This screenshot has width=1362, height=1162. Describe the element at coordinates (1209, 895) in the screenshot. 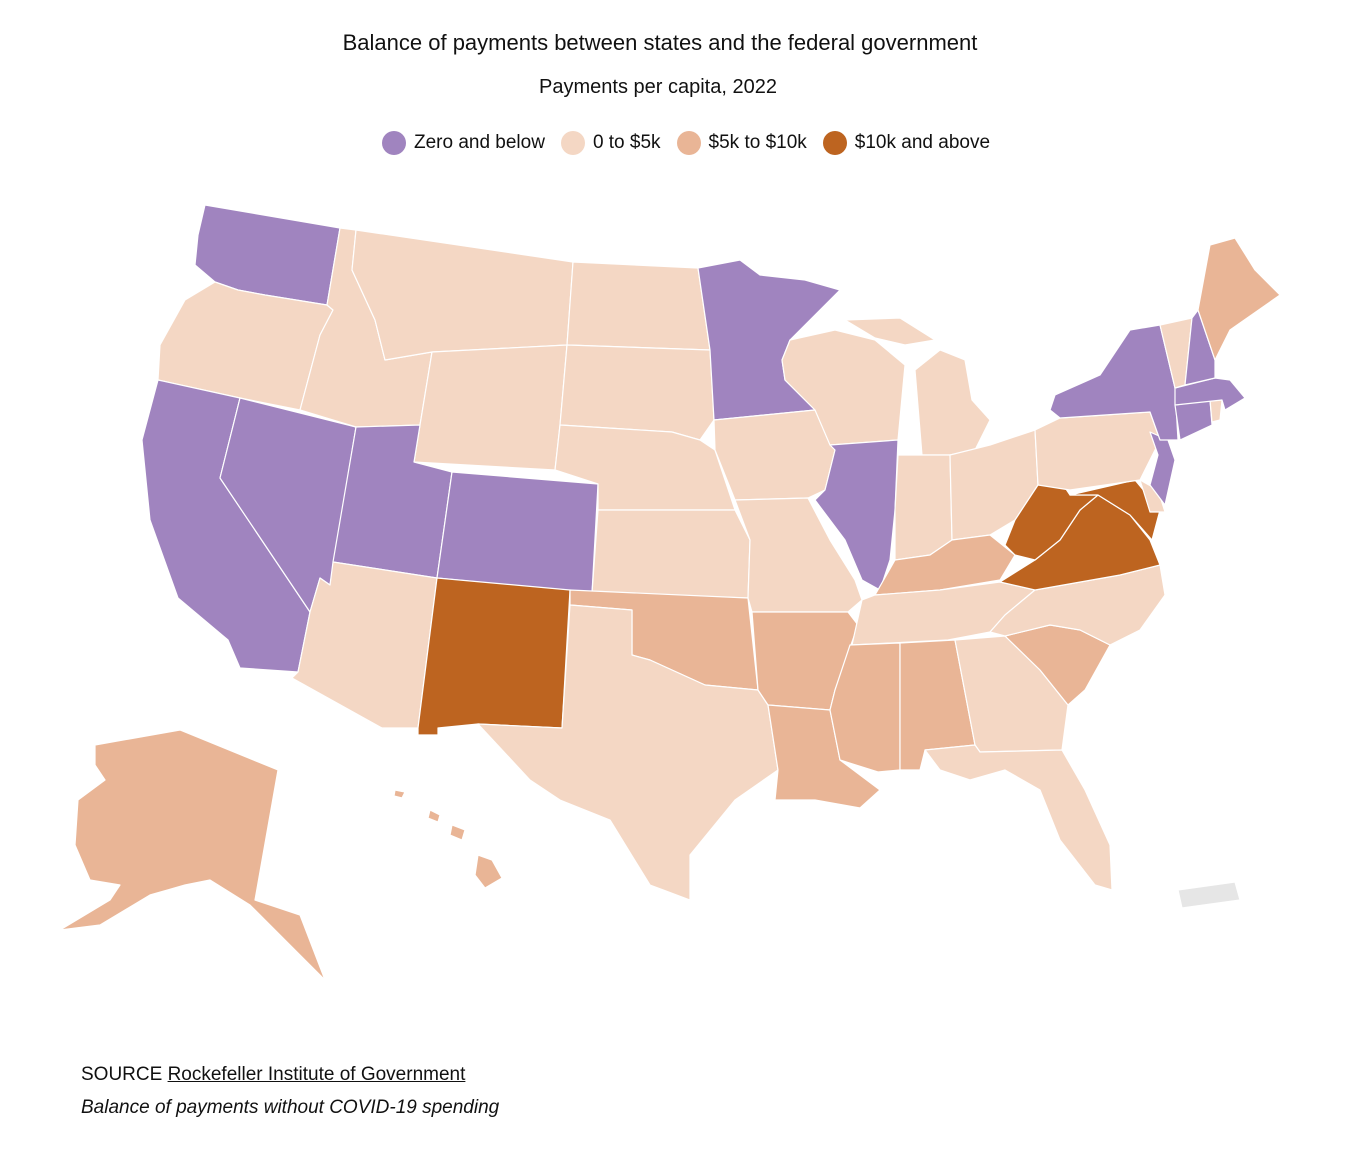

I see `territory-PR` at that location.